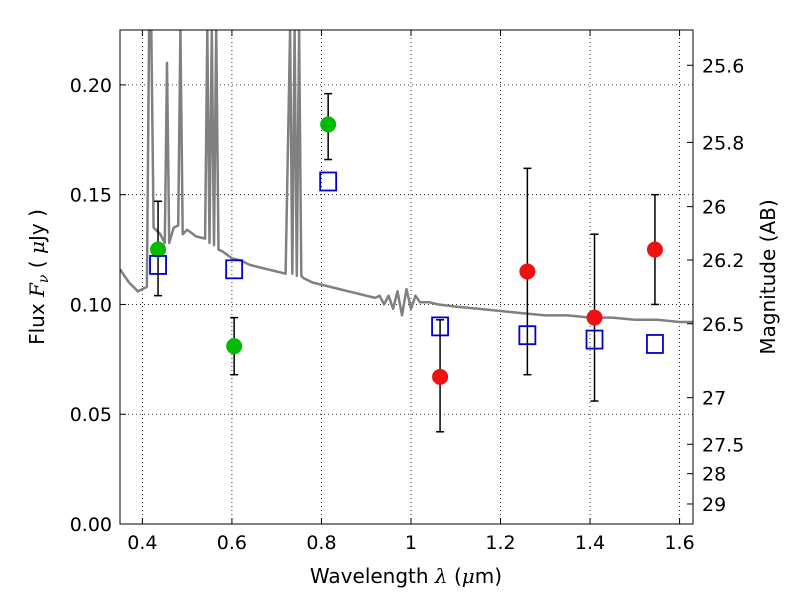  What do you see at coordinates (714, 208) in the screenshot?
I see `y2-tick-label: 26` at bounding box center [714, 208].